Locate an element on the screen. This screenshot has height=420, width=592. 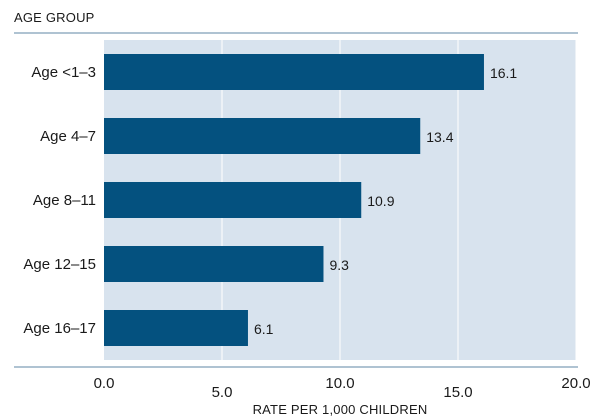
x-tick-label-3: 15.0 is located at coordinates (457, 392).